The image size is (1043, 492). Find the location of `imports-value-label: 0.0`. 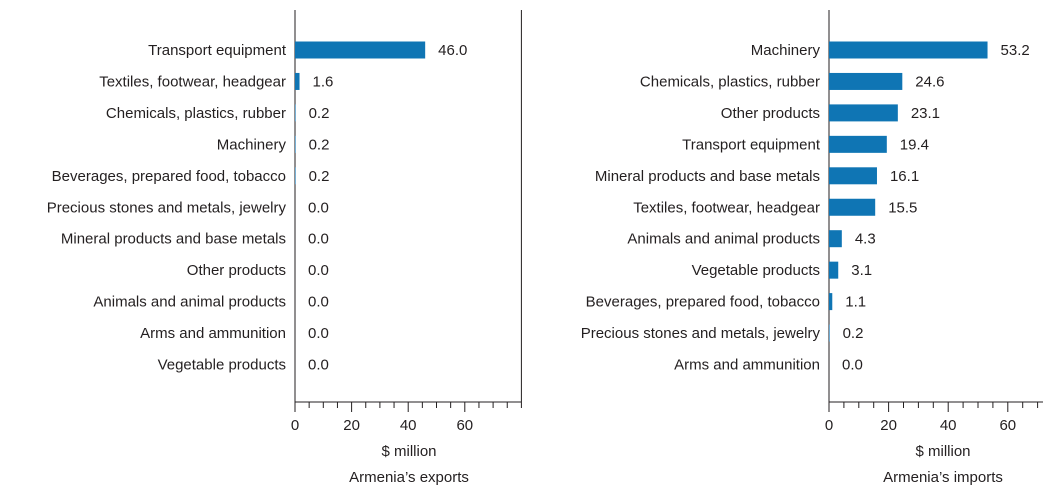

imports-value-label: 0.0 is located at coordinates (852, 365).